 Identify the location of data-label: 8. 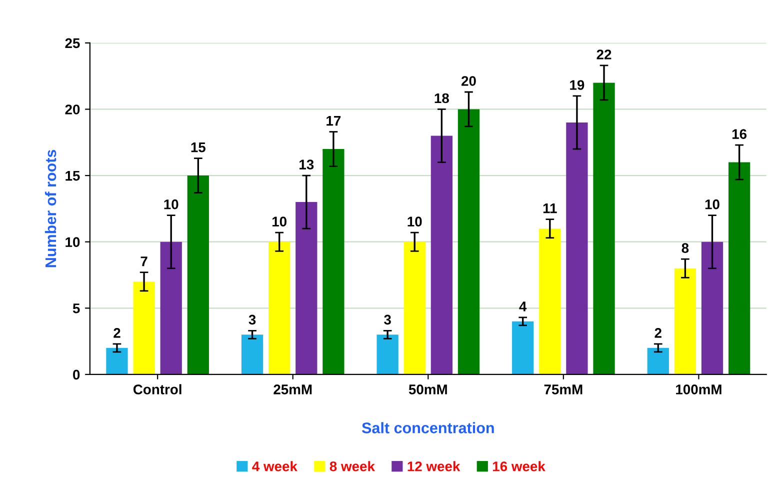
(685, 248).